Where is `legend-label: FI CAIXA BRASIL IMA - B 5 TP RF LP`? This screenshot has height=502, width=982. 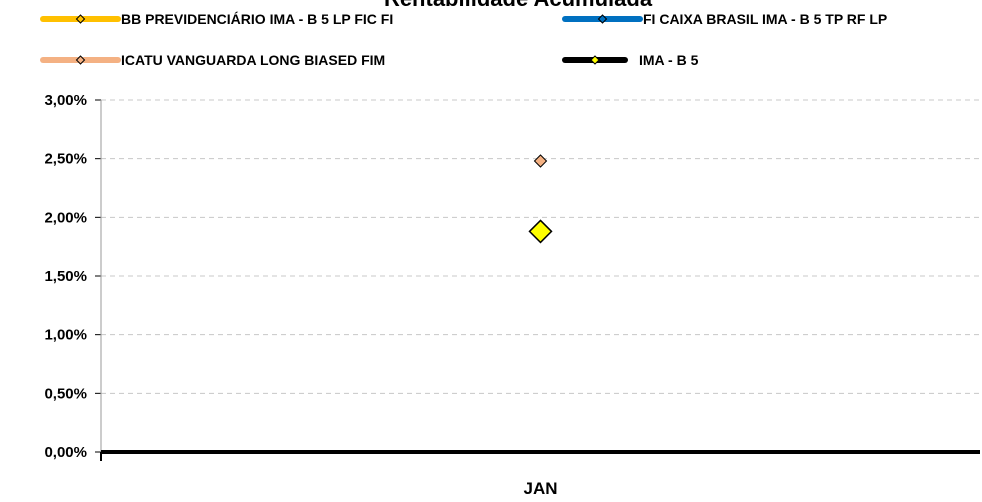
legend-label: FI CAIXA BRASIL IMA - B 5 TP RF LP is located at coordinates (765, 19).